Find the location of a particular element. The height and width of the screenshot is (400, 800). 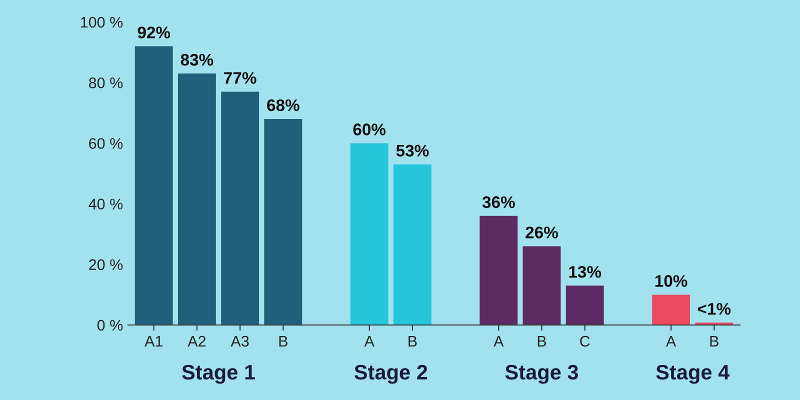

data-label: 26% is located at coordinates (542, 232).